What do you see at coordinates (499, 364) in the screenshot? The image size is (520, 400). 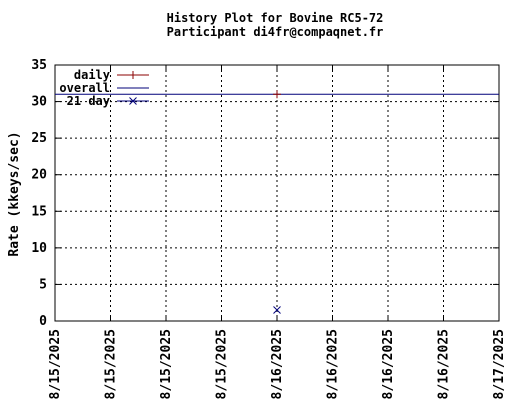 I see `x-tick-label: 08/17/2025` at bounding box center [499, 364].